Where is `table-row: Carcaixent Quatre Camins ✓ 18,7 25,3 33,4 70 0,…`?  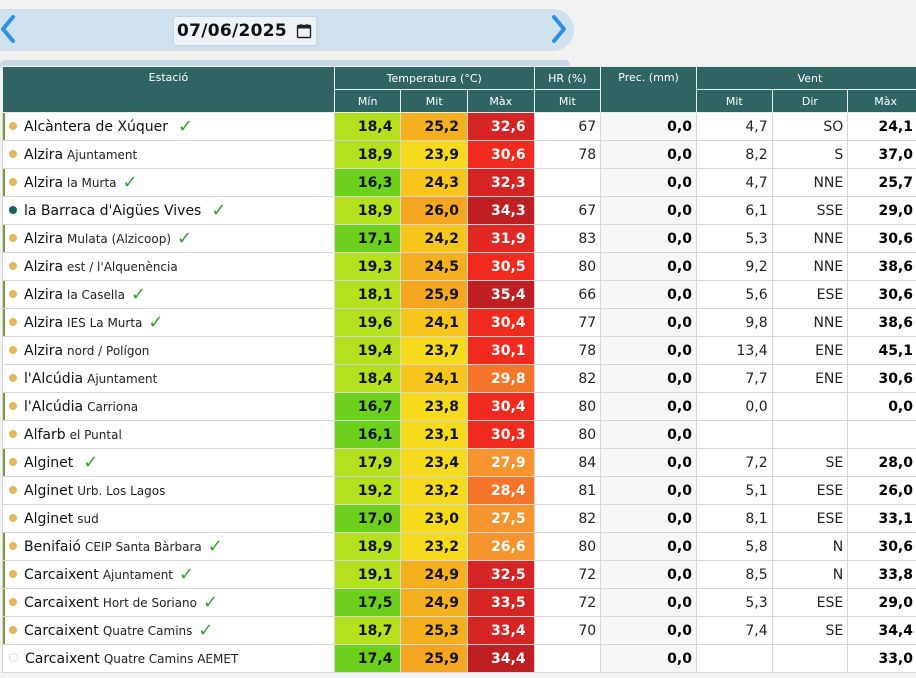
table-row: Carcaixent Quatre Camins ✓ 18,7 25,3 33,4 70 0,… is located at coordinates (459, 630).